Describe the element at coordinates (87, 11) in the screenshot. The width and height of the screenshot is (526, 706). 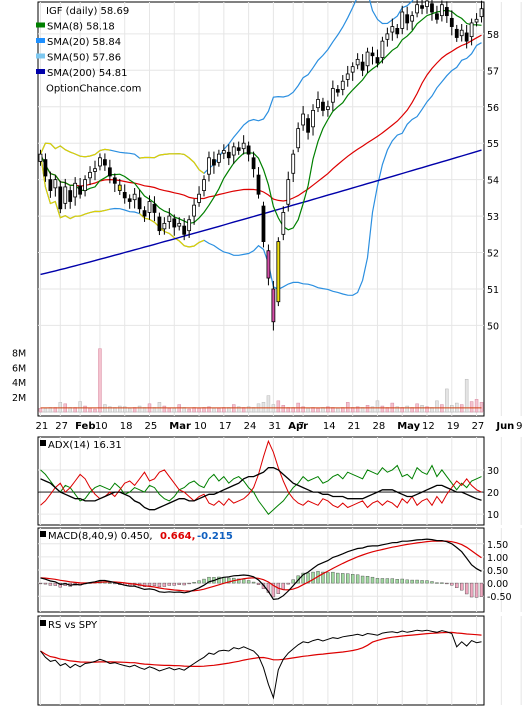
I see `legend-entry: IGF (daily) 58.69` at that location.